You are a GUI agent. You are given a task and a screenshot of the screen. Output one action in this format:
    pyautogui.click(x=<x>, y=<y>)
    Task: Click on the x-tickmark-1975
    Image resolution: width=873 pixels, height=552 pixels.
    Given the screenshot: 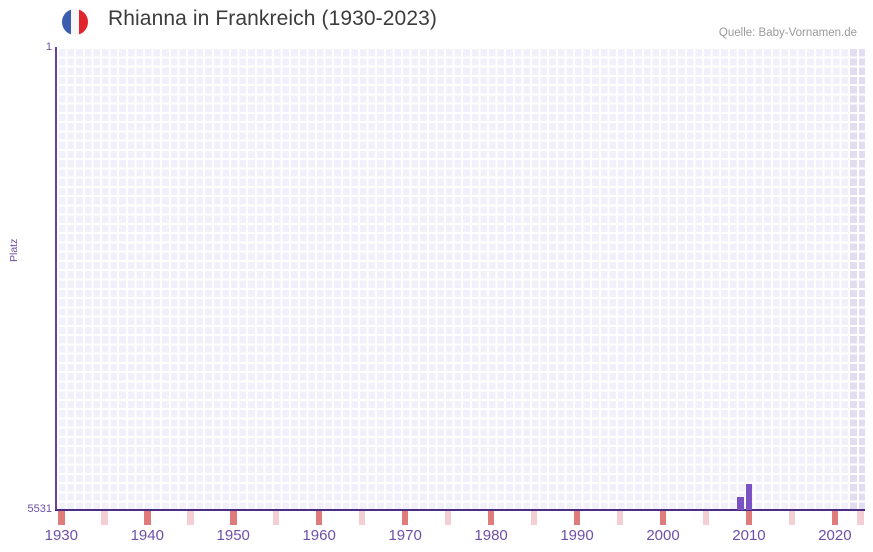 What is the action you would take?
    pyautogui.click(x=448, y=518)
    